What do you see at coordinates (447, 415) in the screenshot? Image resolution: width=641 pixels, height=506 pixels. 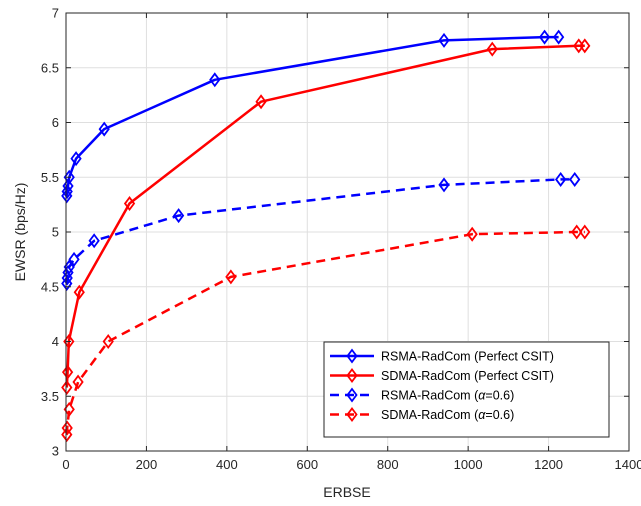 I see `legend-label: SDMA-RadCom (α=0.6)` at bounding box center [447, 415].